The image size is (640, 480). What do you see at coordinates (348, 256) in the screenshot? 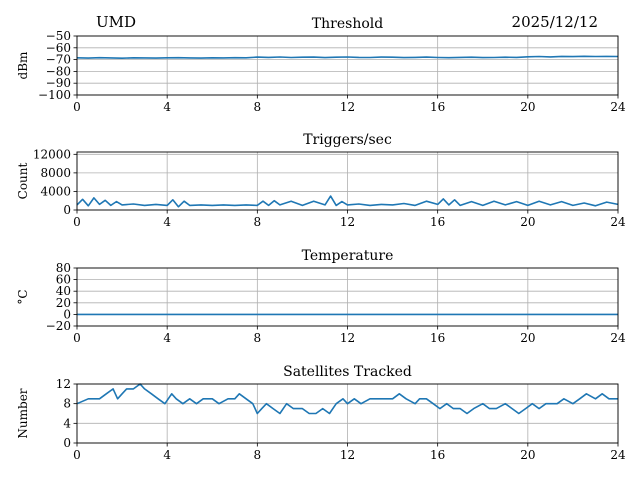
I see `chart-title: Temperature` at bounding box center [348, 256].